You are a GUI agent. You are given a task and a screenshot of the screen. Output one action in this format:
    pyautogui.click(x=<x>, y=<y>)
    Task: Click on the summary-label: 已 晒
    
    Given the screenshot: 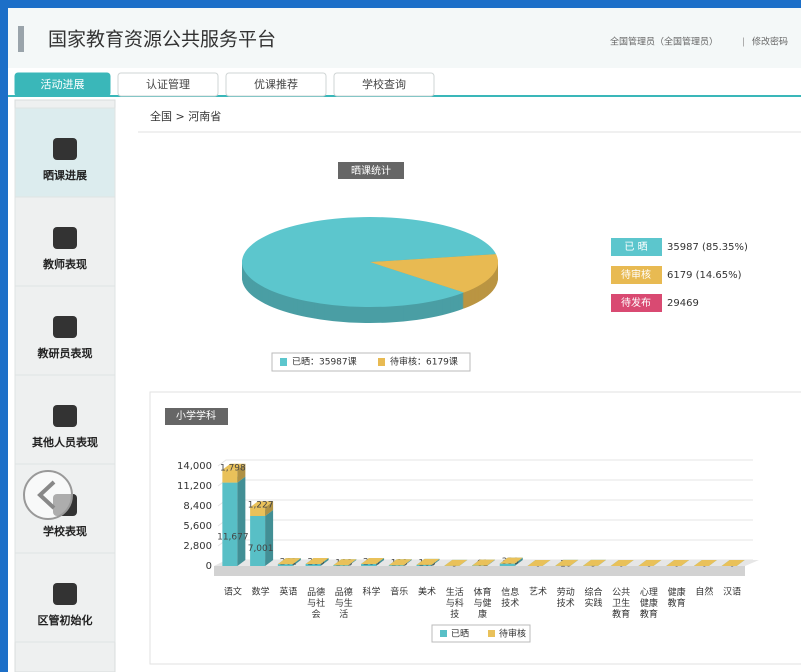 What is the action you would take?
    pyautogui.click(x=635, y=247)
    